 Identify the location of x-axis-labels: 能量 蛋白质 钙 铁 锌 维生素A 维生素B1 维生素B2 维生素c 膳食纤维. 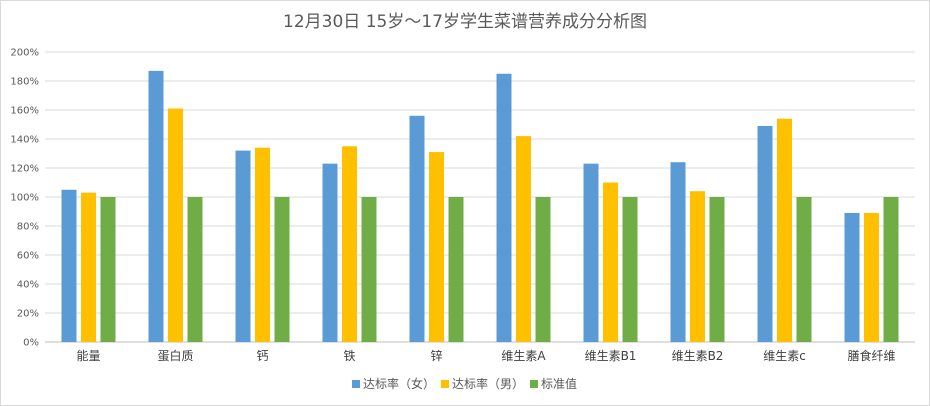
(485, 355).